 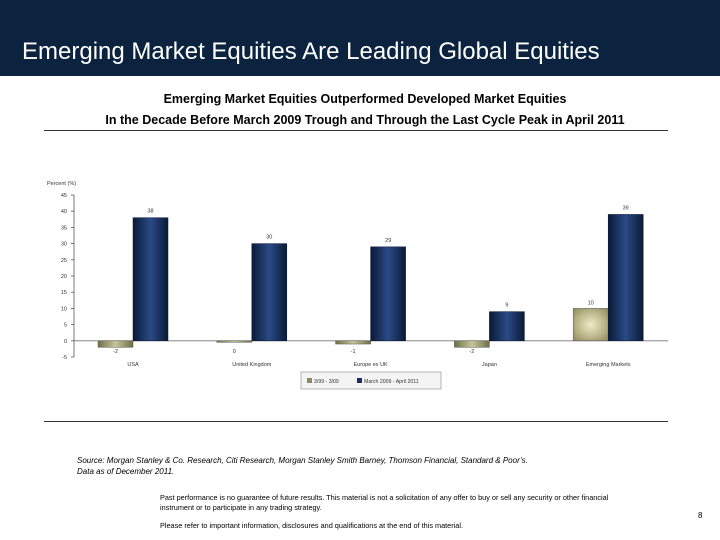 I want to click on y-tick-label: 45, so click(x=64, y=196).